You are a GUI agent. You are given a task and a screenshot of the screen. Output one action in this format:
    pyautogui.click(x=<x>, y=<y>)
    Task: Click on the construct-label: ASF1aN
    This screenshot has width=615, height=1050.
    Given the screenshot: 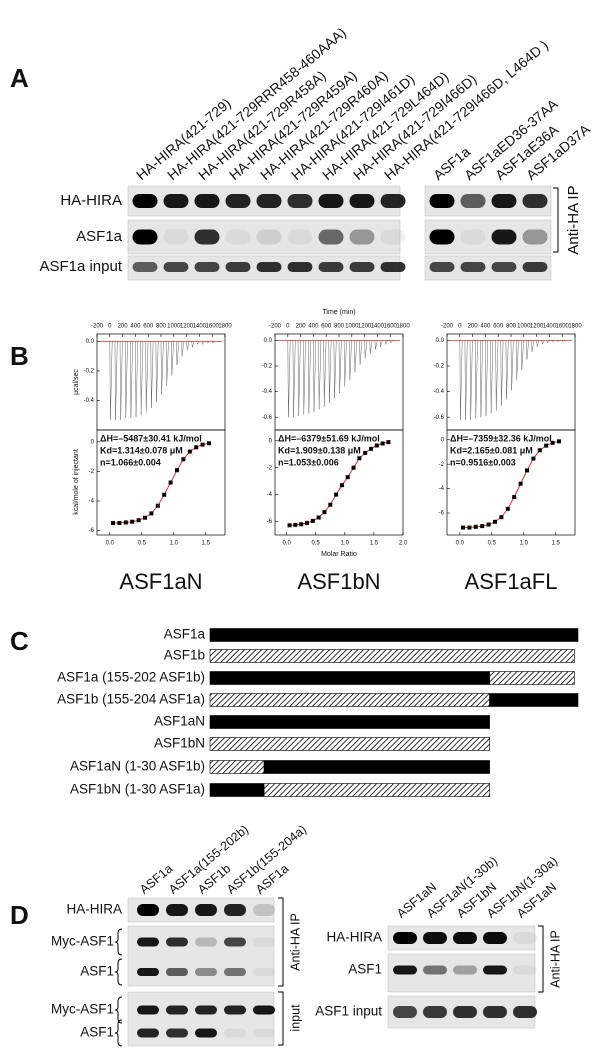 What is the action you would take?
    pyautogui.click(x=179, y=721)
    